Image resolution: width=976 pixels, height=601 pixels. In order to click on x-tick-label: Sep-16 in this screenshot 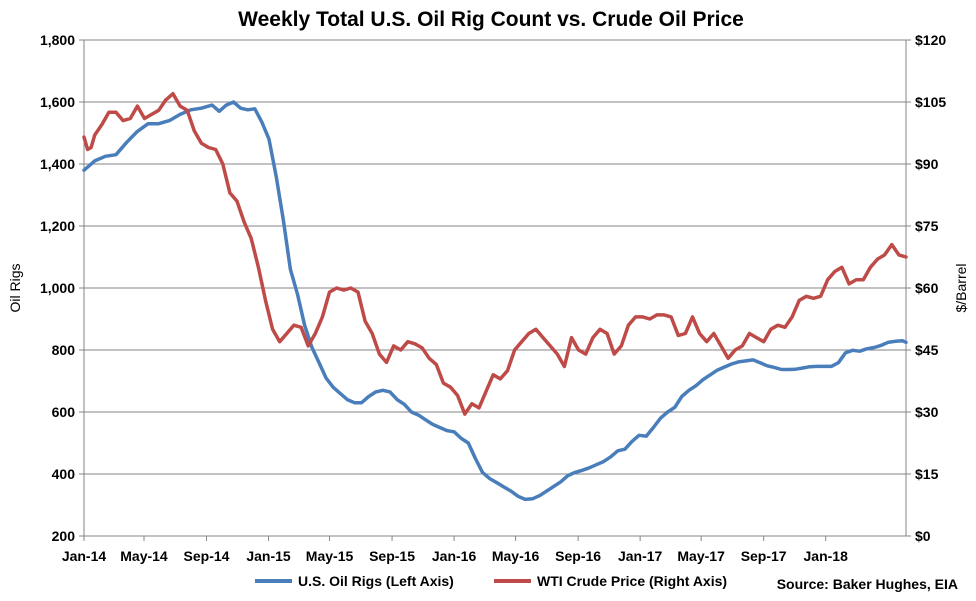, I will do `click(578, 556)`.